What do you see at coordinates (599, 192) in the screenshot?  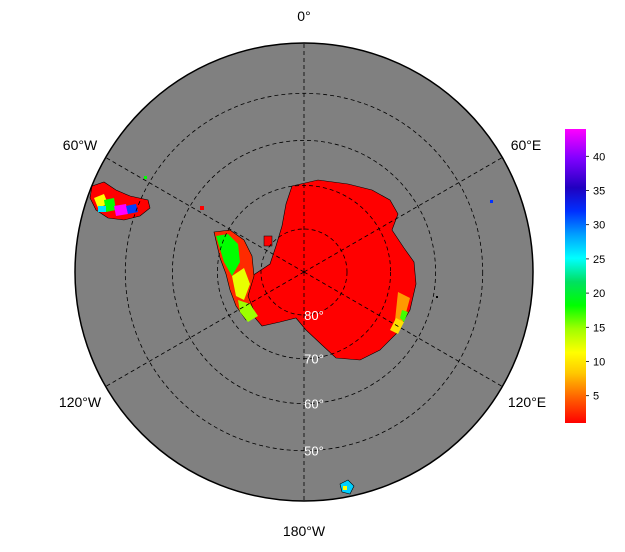 I see `colorbar-tick-label: 35` at bounding box center [599, 192].